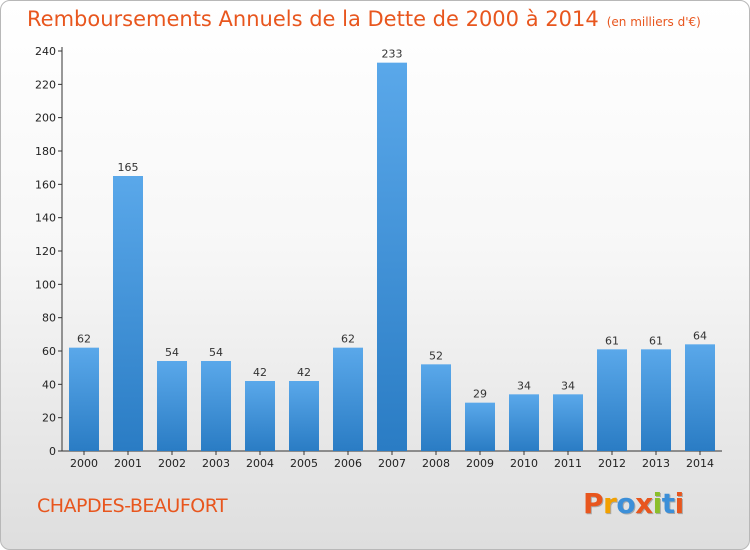 This screenshot has height=550, width=750. What do you see at coordinates (304, 463) in the screenshot?
I see `x-tick-label: 2005` at bounding box center [304, 463].